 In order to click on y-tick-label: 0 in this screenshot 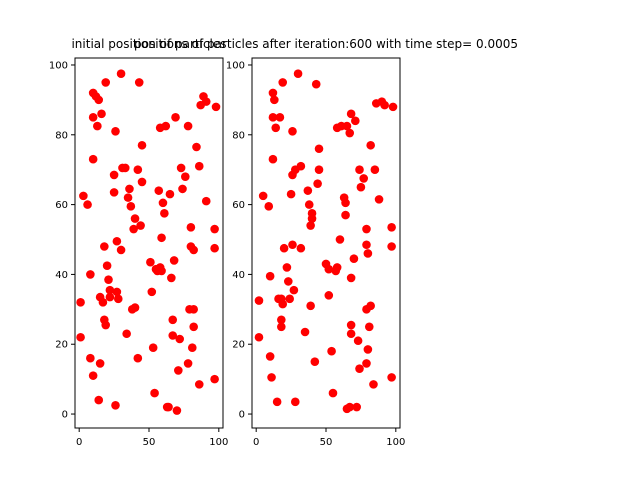, I will do `click(65, 415)`.